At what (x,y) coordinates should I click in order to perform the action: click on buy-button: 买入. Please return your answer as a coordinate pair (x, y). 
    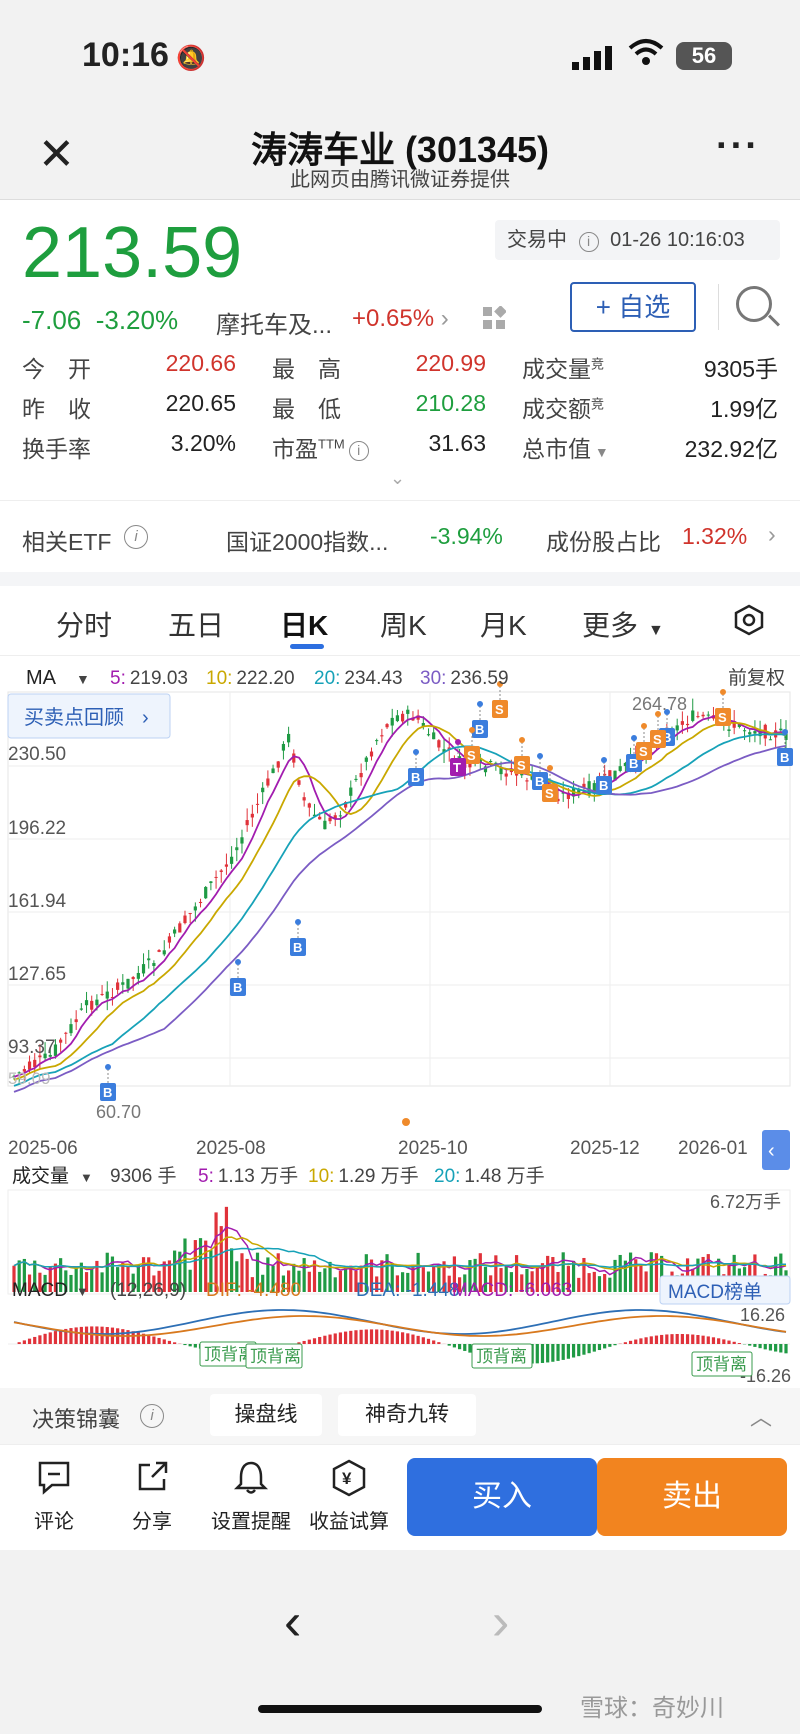
    Looking at the image, I should click on (502, 1497).